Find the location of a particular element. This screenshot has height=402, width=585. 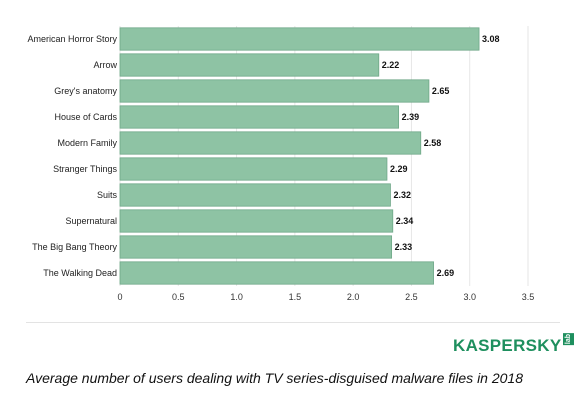

category-label: Arrow is located at coordinates (105, 65).